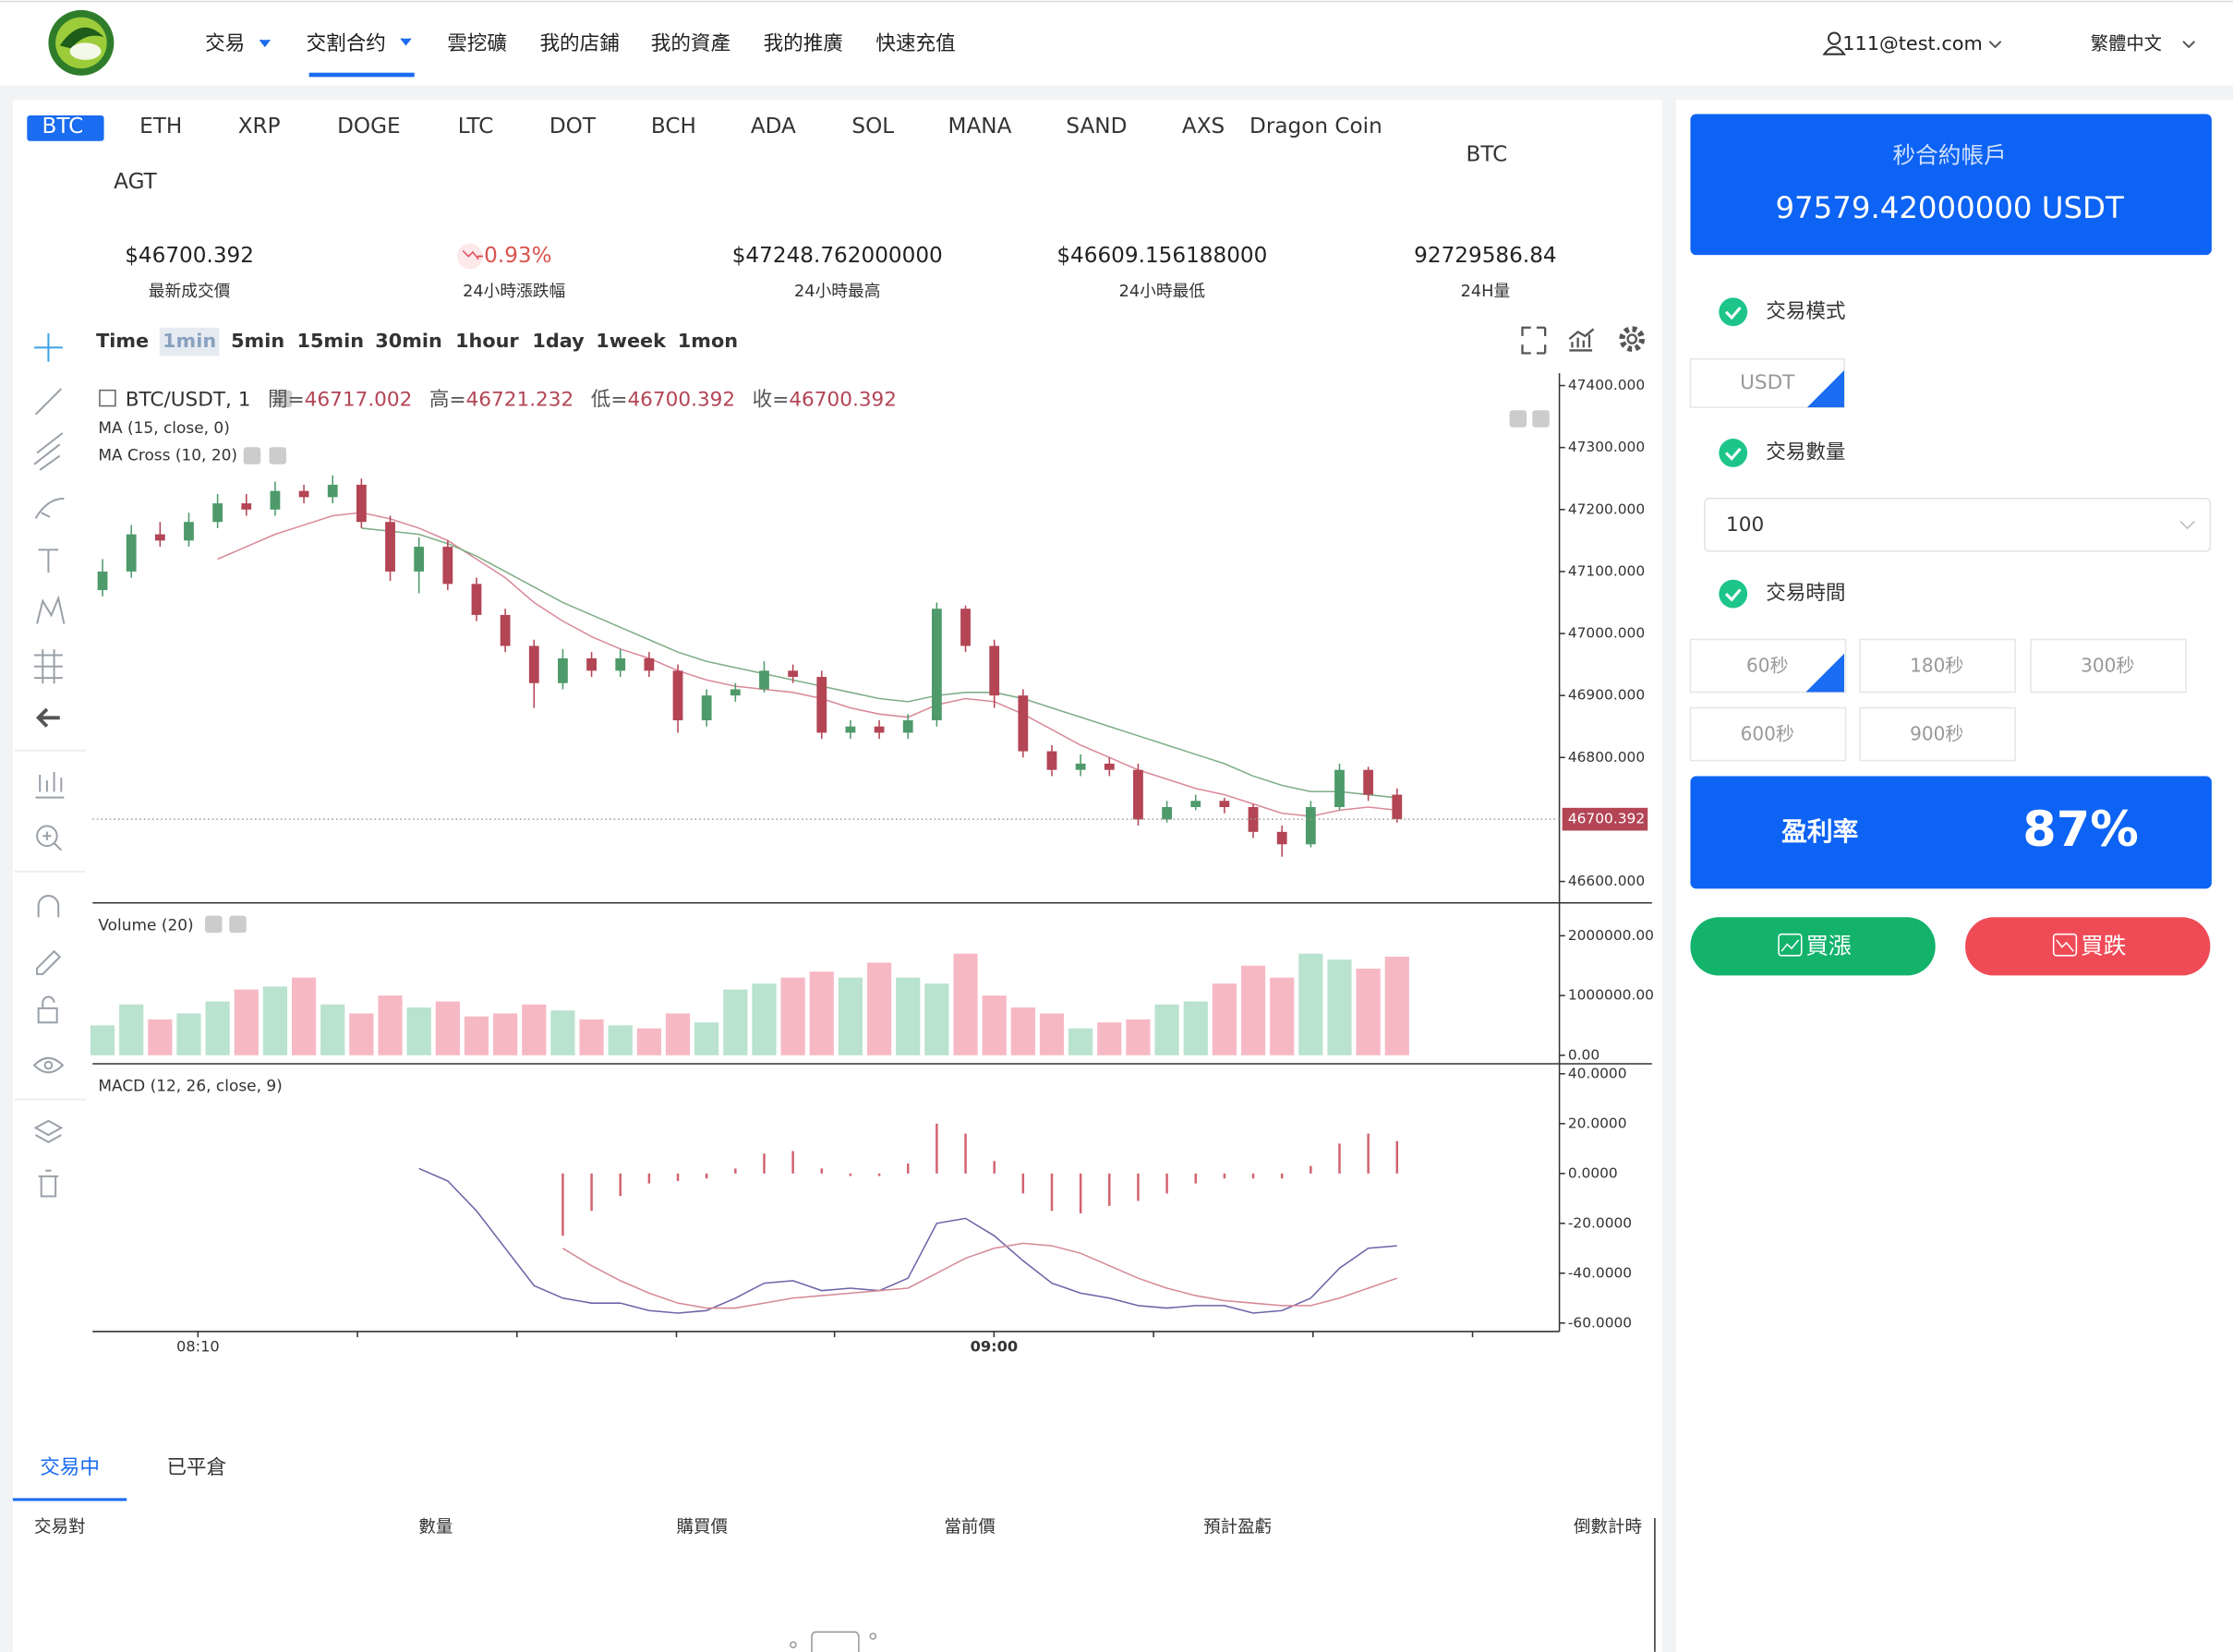  I want to click on interval-button: 1week, so click(631, 341).